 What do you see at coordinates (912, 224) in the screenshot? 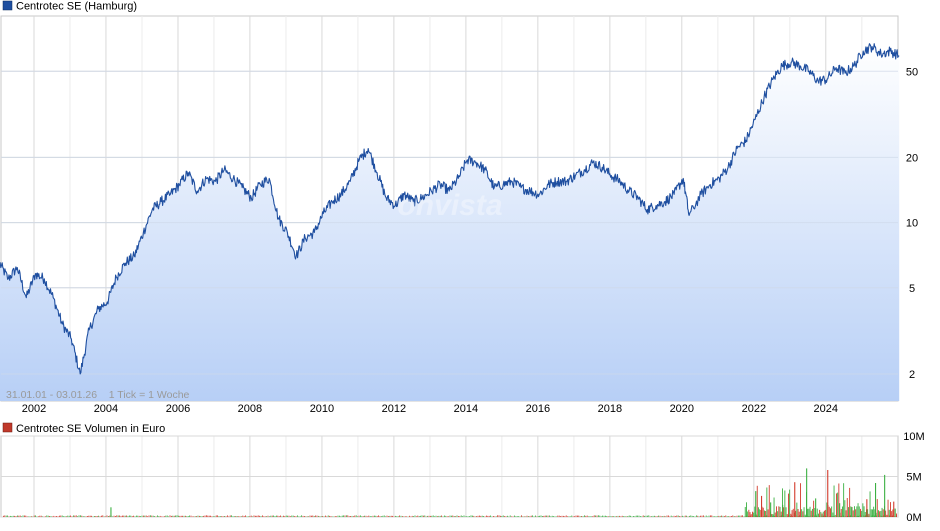
I see `y-tick-label: 10` at bounding box center [912, 224].